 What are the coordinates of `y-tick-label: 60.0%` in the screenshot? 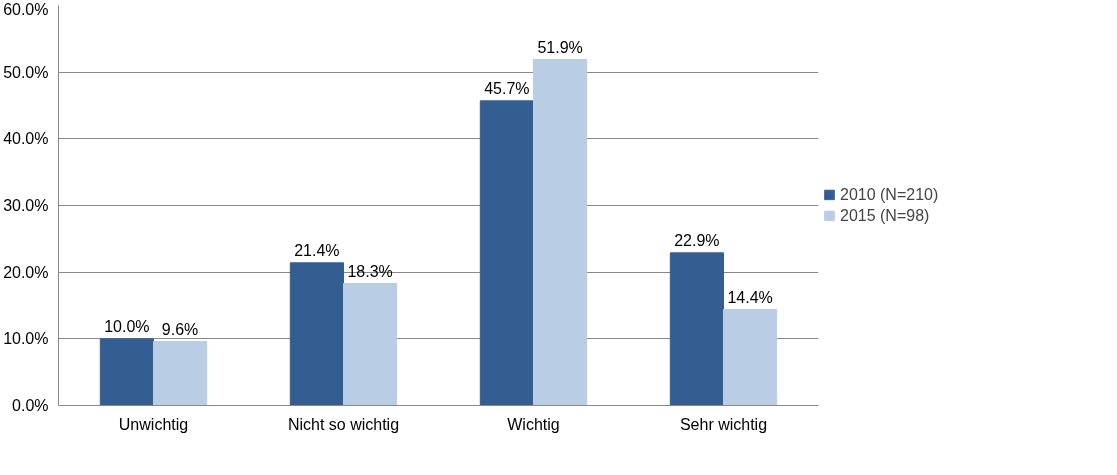 It's located at (26, 9).